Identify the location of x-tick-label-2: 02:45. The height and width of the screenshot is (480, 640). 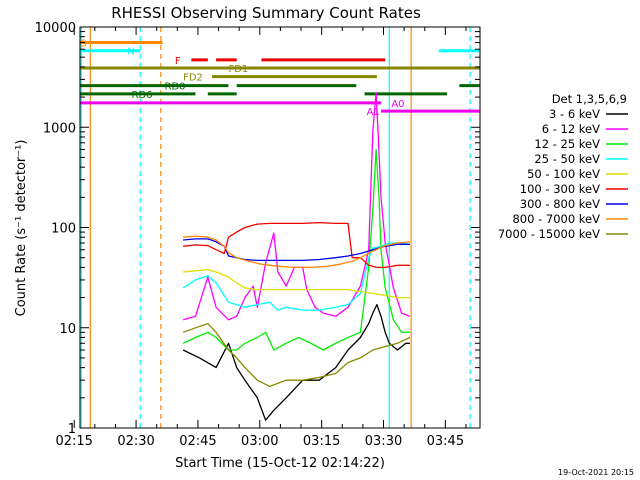
(197, 441).